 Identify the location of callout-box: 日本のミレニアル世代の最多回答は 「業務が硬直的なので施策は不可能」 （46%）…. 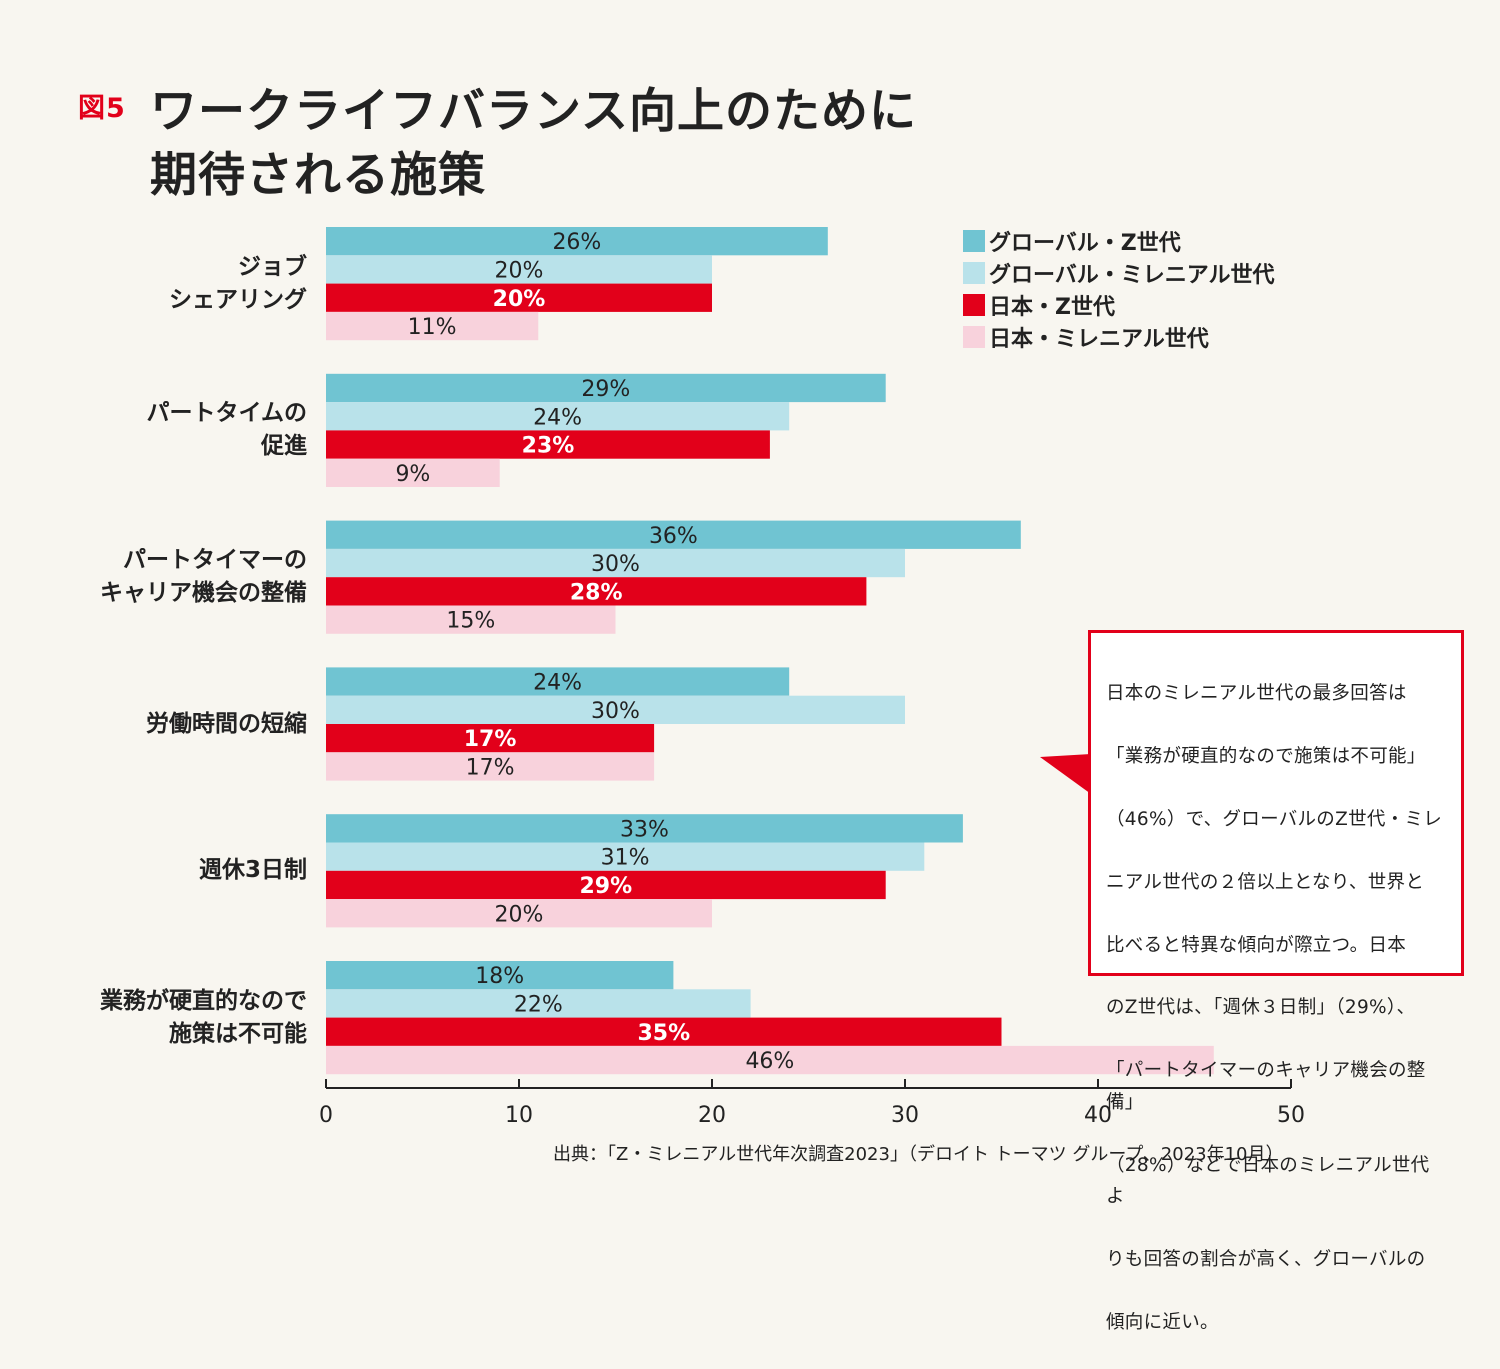
(1276, 981).